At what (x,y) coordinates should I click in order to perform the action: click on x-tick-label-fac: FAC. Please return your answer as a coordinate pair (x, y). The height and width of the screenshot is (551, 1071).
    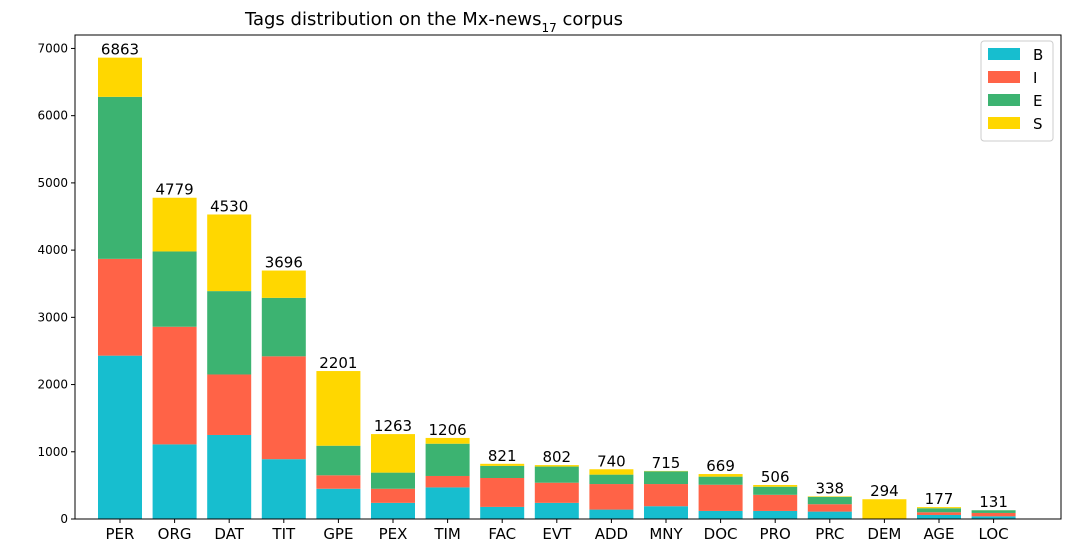
    Looking at the image, I should click on (502, 534).